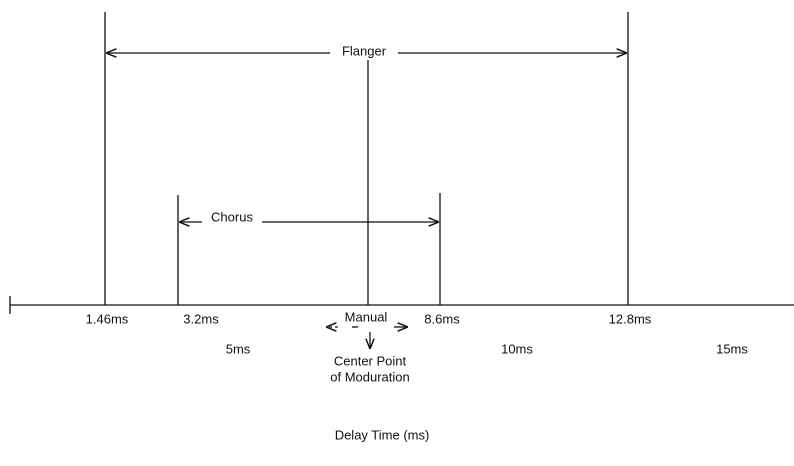  Describe the element at coordinates (442, 318) in the screenshot. I see `marker-label: 8.6ms` at that location.